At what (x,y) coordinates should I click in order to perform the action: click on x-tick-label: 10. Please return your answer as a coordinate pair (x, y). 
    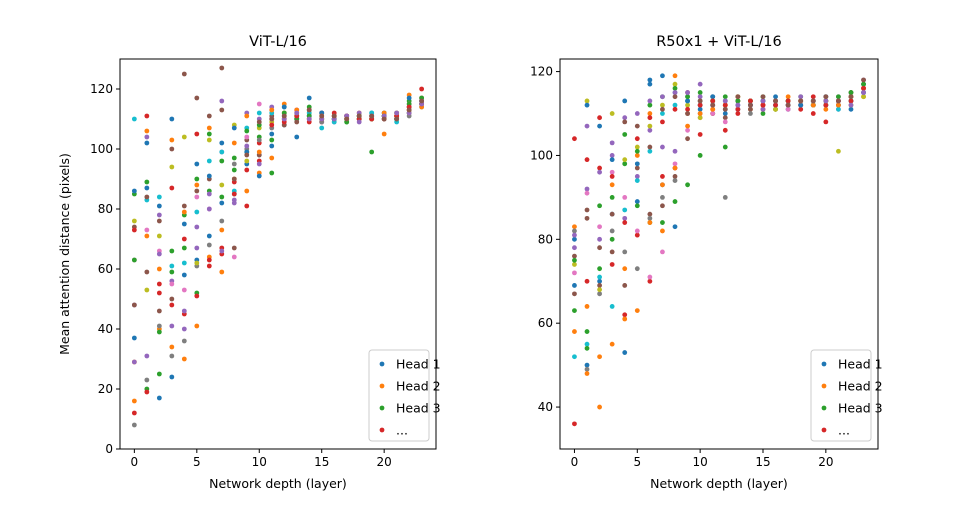
    Looking at the image, I should click on (259, 462).